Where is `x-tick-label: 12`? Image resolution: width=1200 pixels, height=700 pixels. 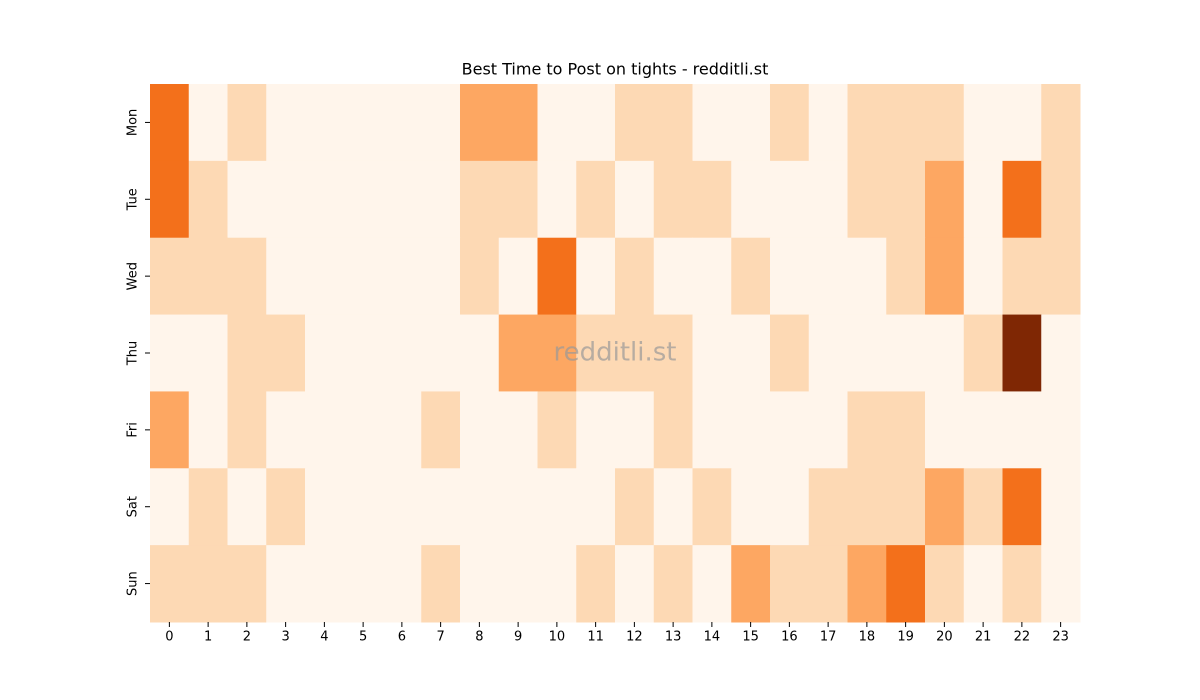 x-tick-label: 12 is located at coordinates (634, 637).